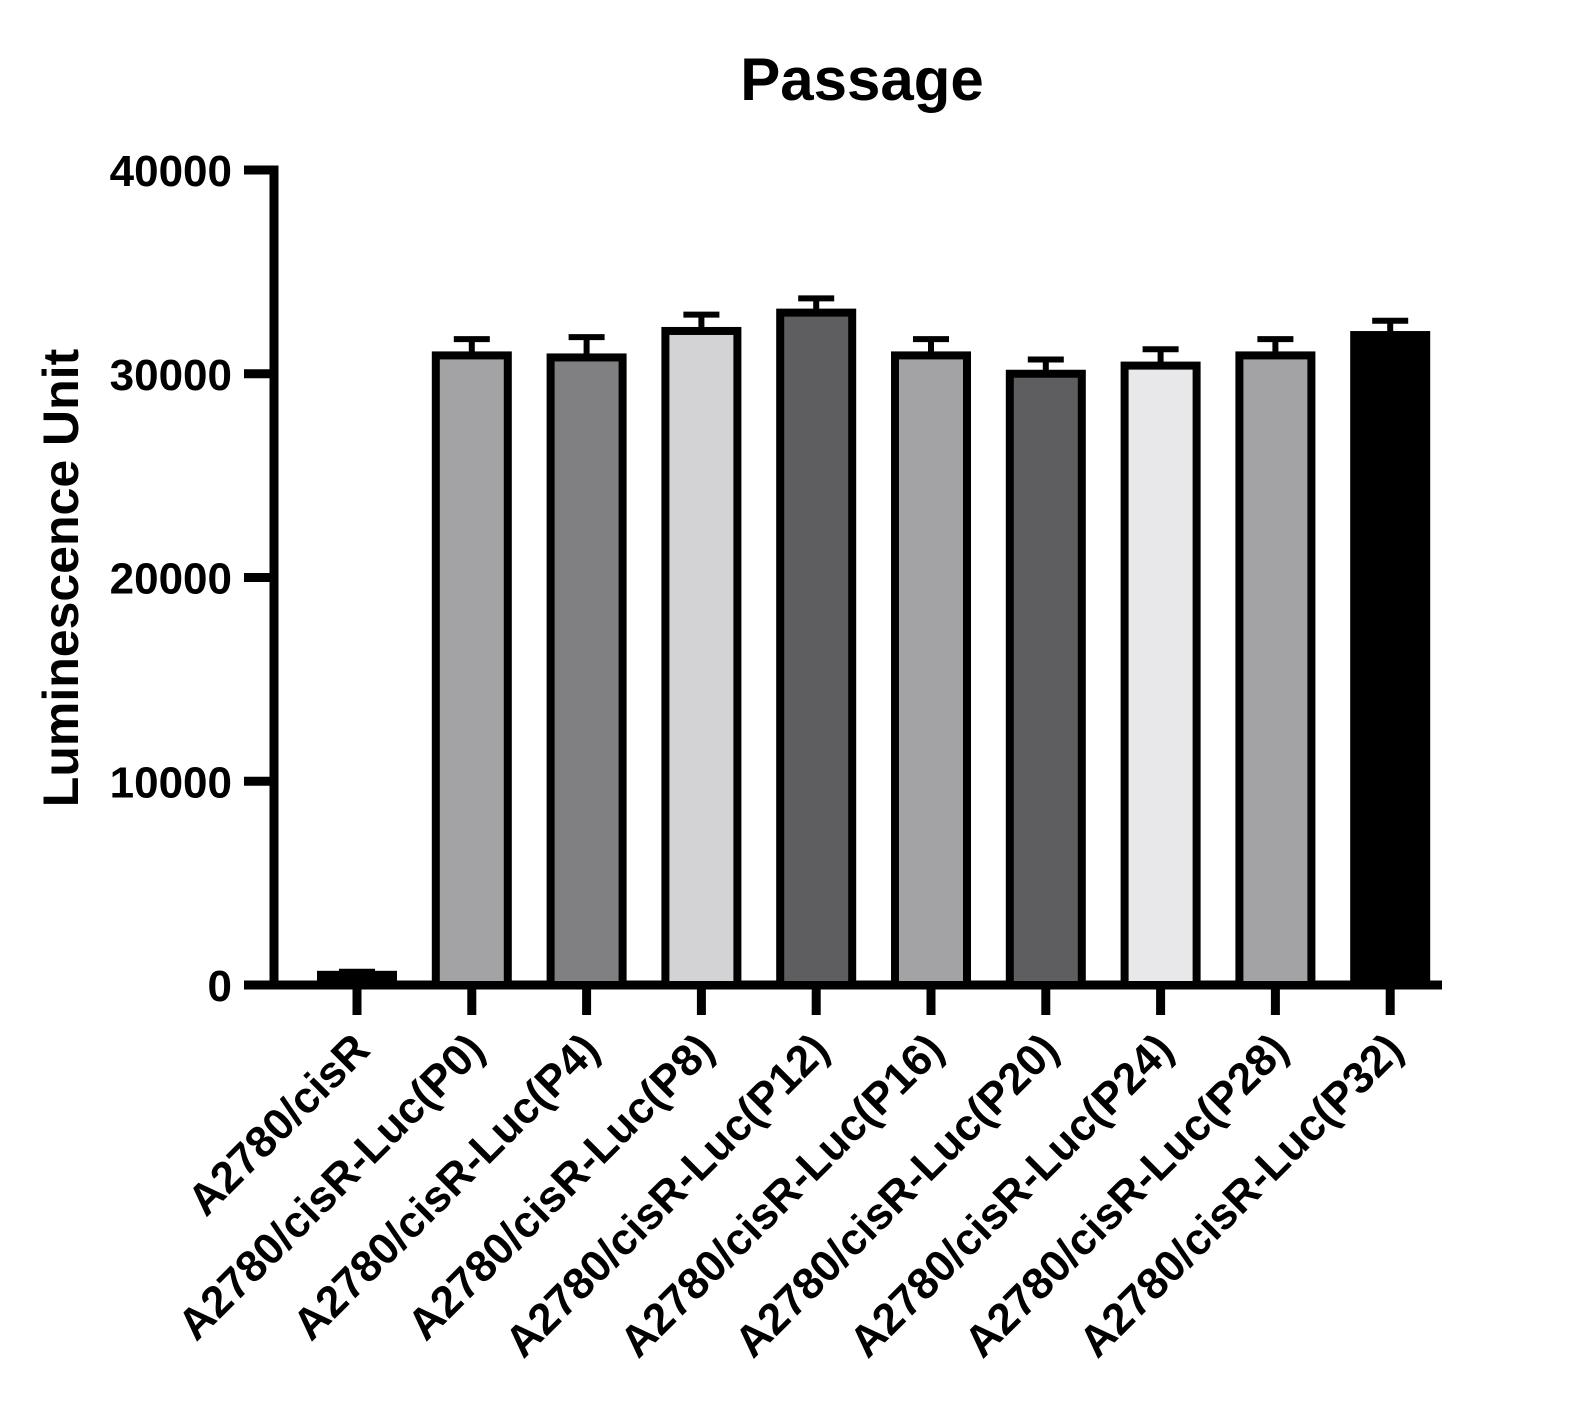 This screenshot has height=1426, width=1594. What do you see at coordinates (171, 375) in the screenshot?
I see `y-tick-label: 30000` at bounding box center [171, 375].